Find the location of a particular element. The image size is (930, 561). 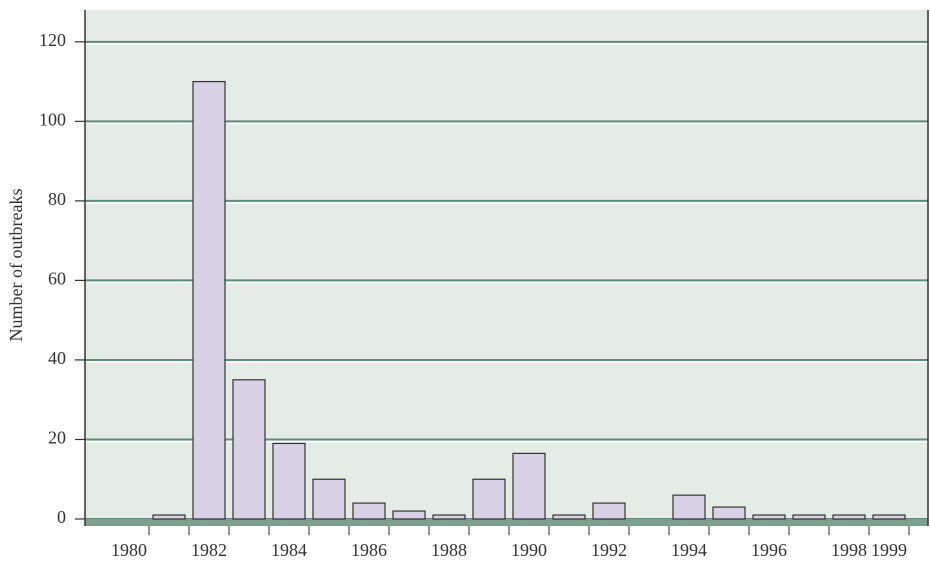

y-tick-label: 20 is located at coordinates (57, 438).